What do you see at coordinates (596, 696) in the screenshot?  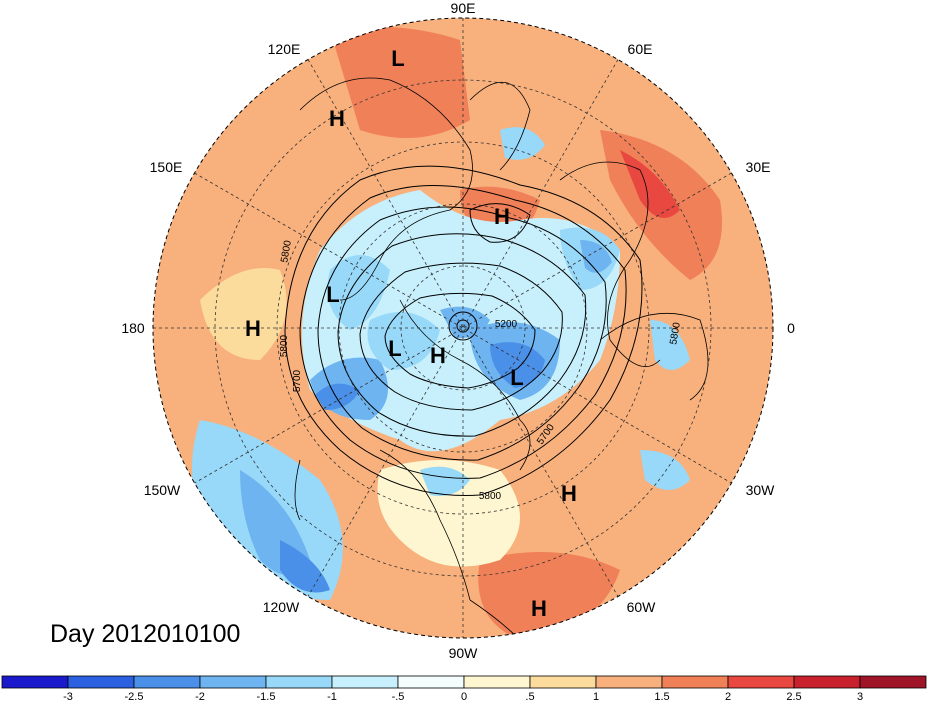 I see `colorbar-tick-label: 1` at bounding box center [596, 696].